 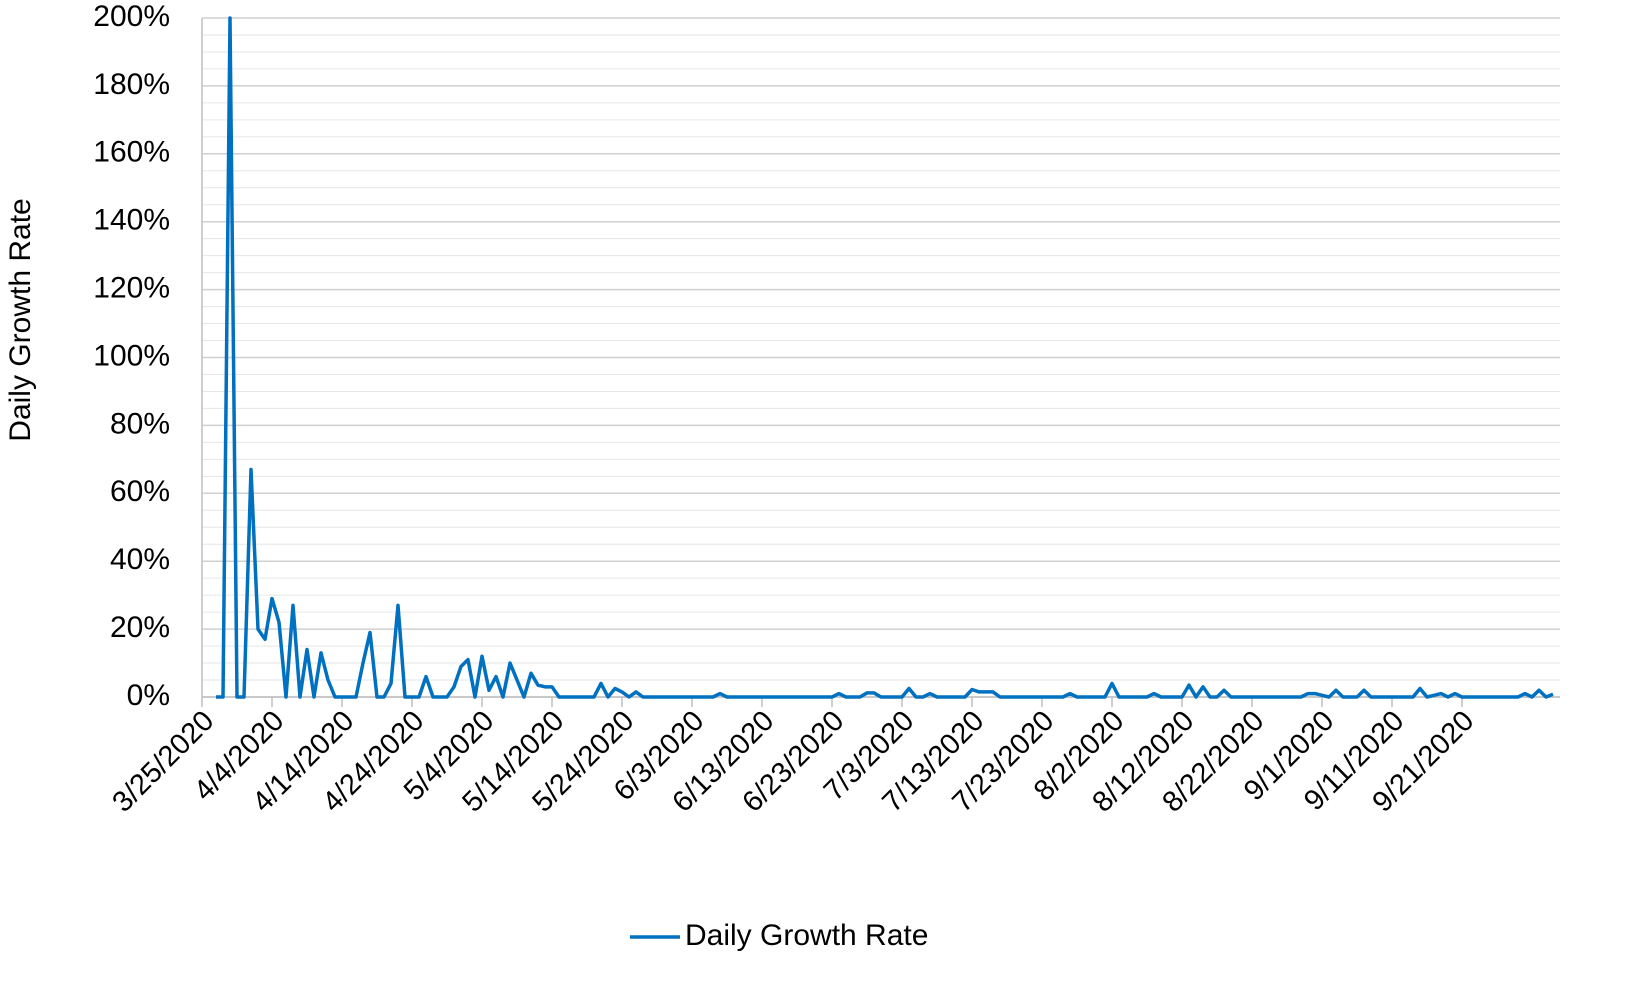 I want to click on legend-label: Daily Growth Rate, so click(x=806, y=935).